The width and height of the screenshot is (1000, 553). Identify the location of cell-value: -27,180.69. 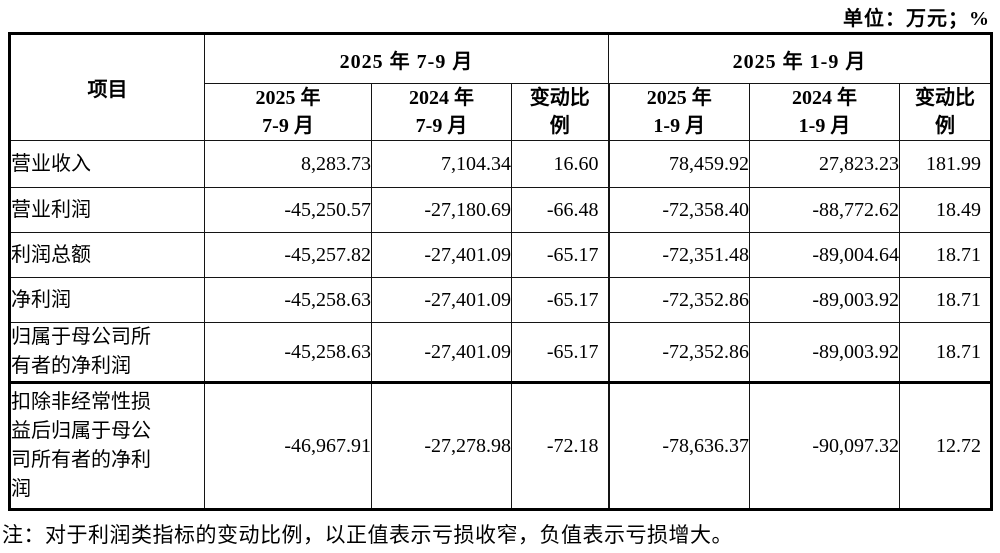
(441, 210).